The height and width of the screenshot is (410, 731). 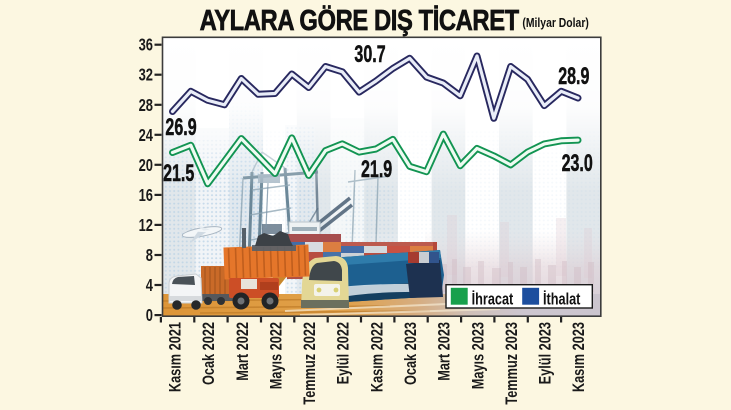 I want to click on svg-text: AYLARA GÖRE DIŞ TİCARET, so click(x=360, y=20).